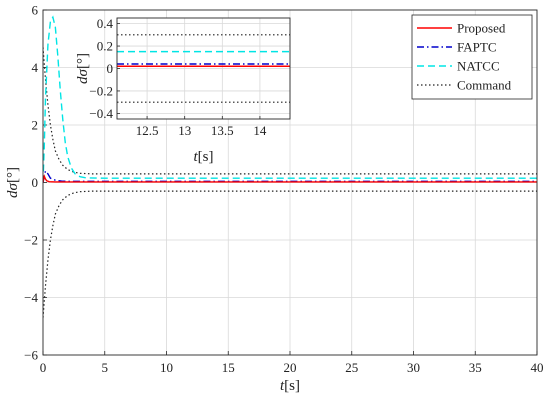  What do you see at coordinates (260, 130) in the screenshot?
I see `inset-x-tick-label: 14` at bounding box center [260, 130].